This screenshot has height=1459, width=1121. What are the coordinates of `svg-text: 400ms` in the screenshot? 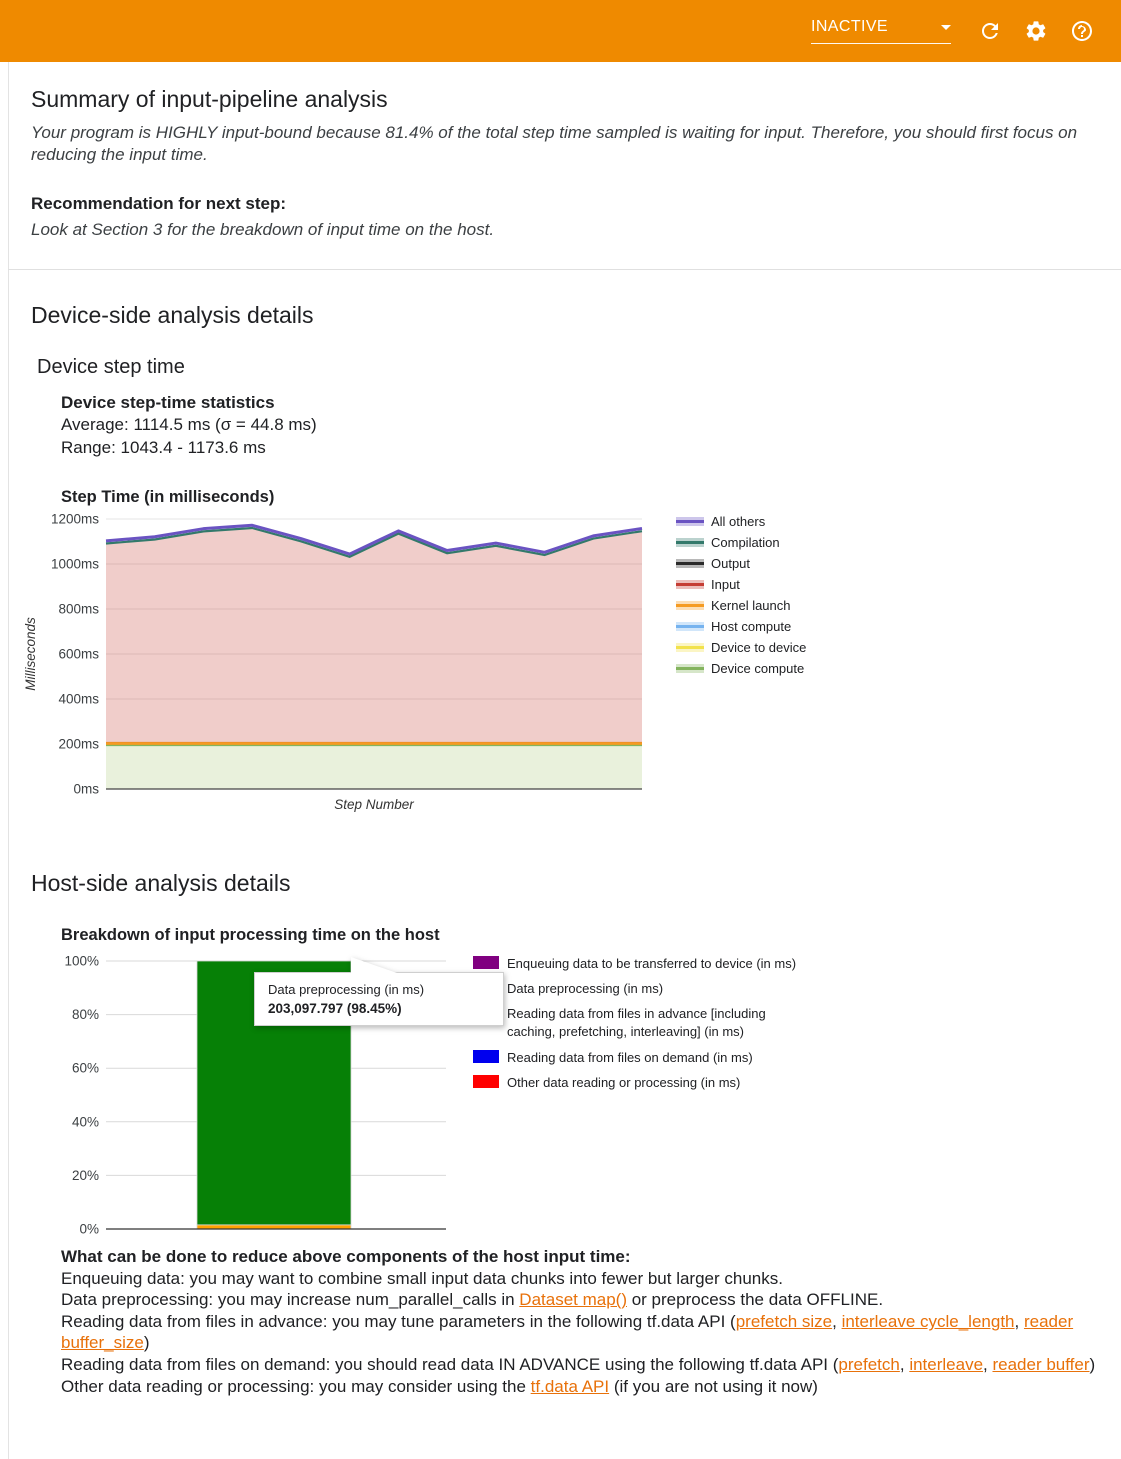 It's located at (78, 698).